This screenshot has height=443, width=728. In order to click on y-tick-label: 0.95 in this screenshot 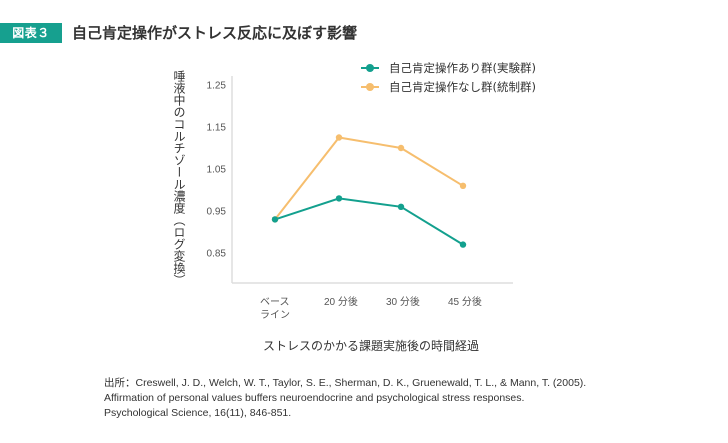, I will do `click(217, 212)`.